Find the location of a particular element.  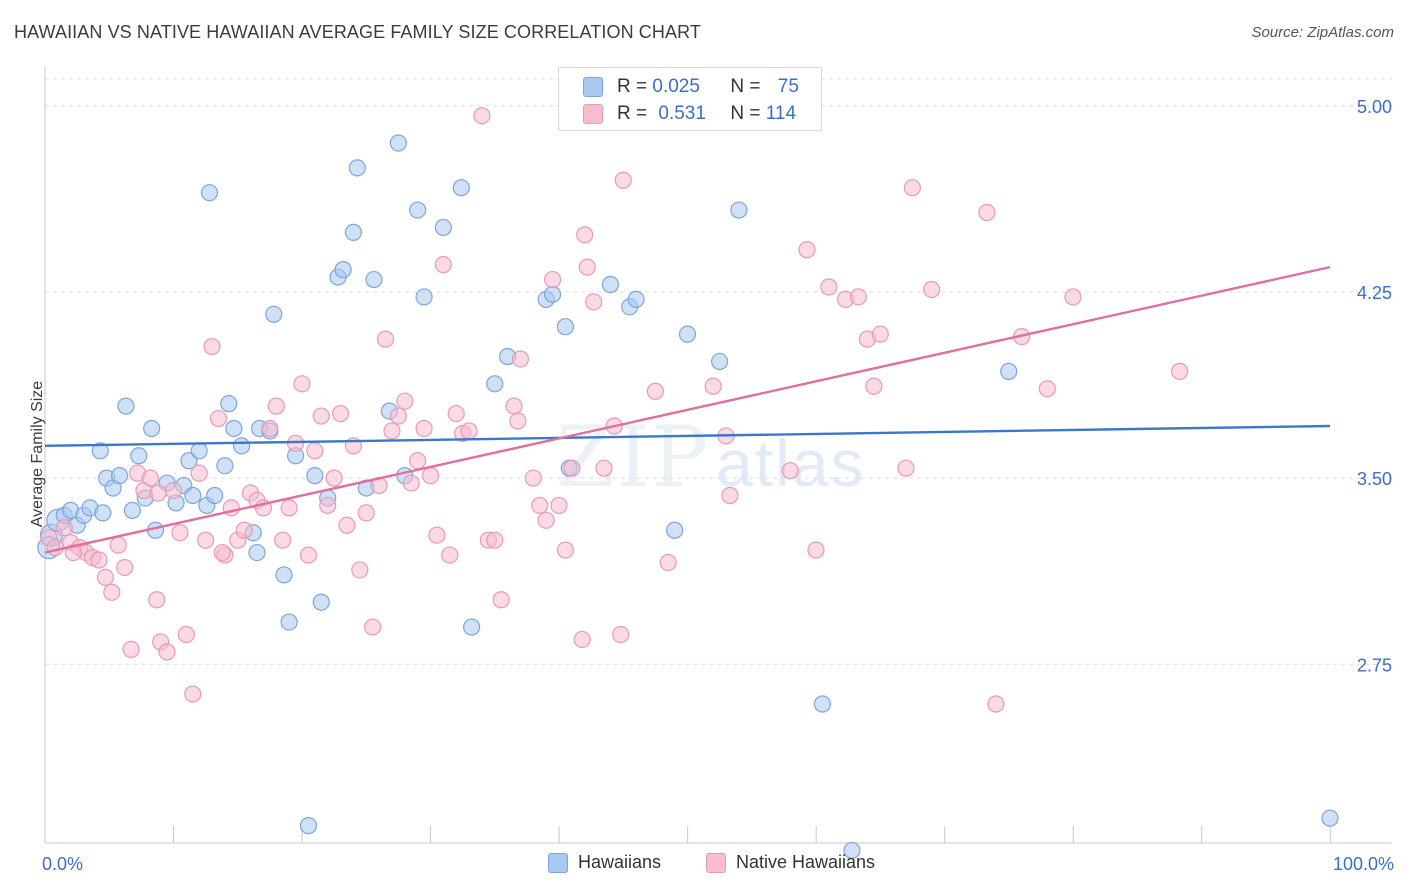

y-tick-label: 3.50 is located at coordinates (1374, 479).